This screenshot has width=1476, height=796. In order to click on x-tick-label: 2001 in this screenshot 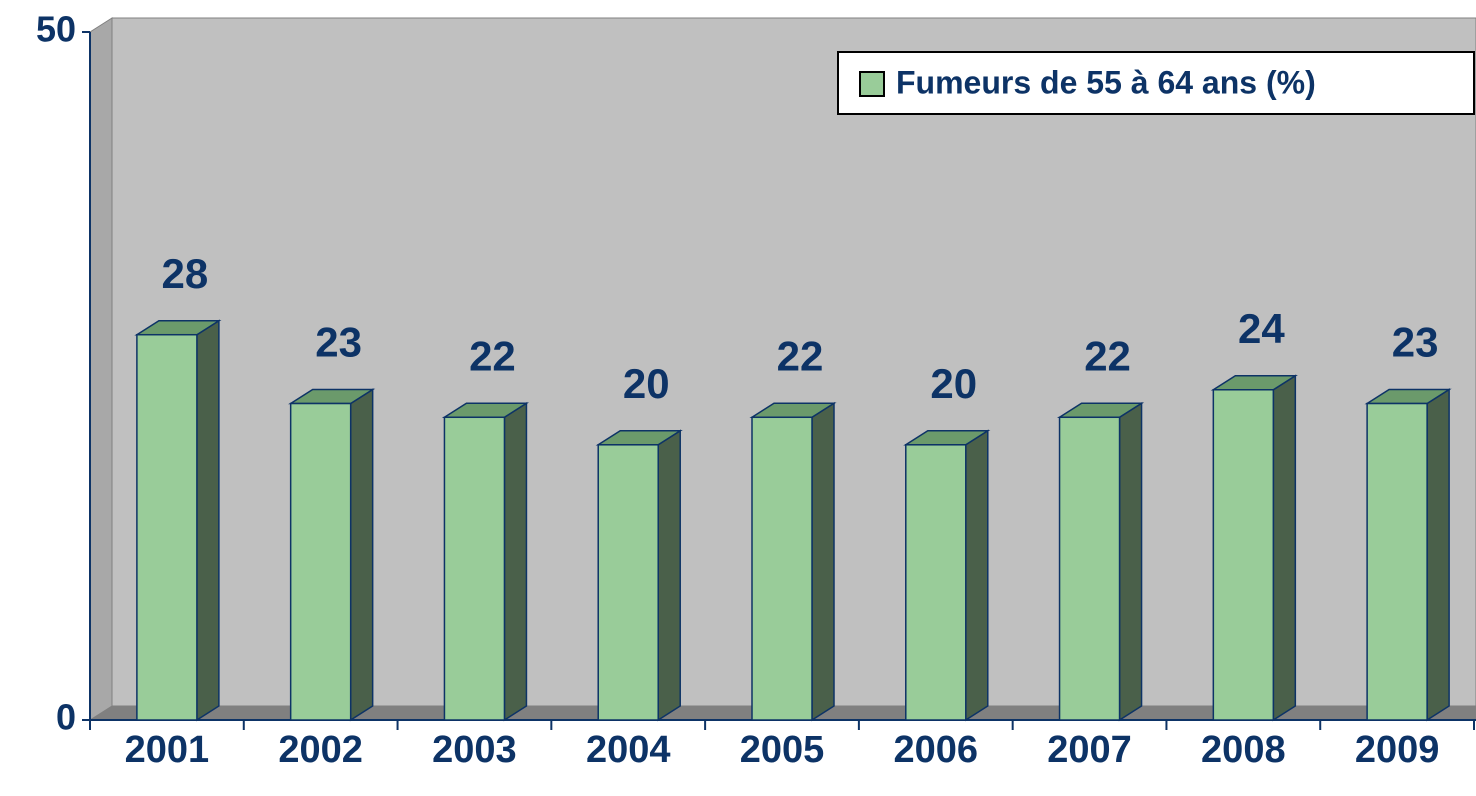, I will do `click(167, 750)`.